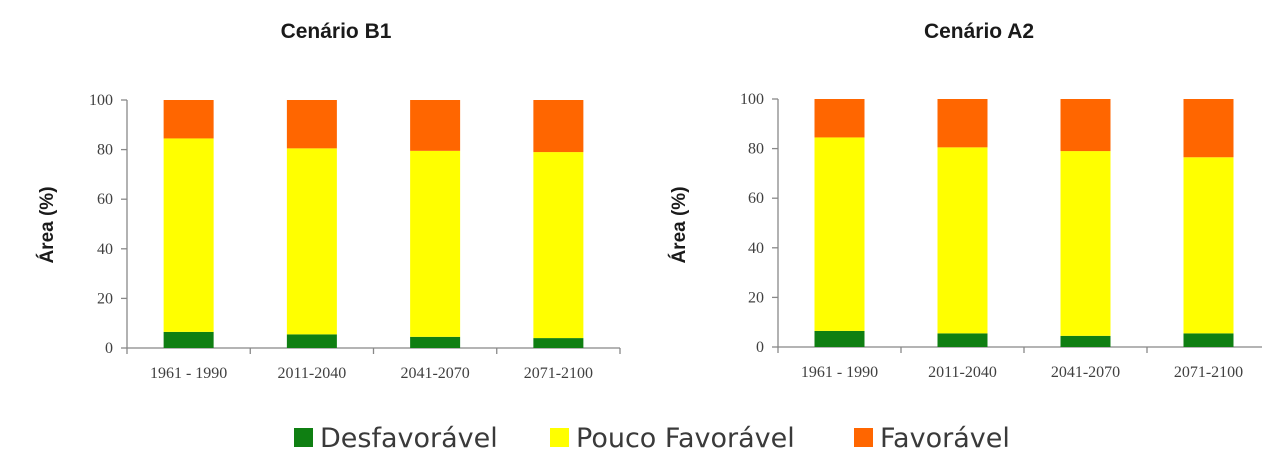  Describe the element at coordinates (336, 31) in the screenshot. I see `chart-title: Cenário B1` at that location.